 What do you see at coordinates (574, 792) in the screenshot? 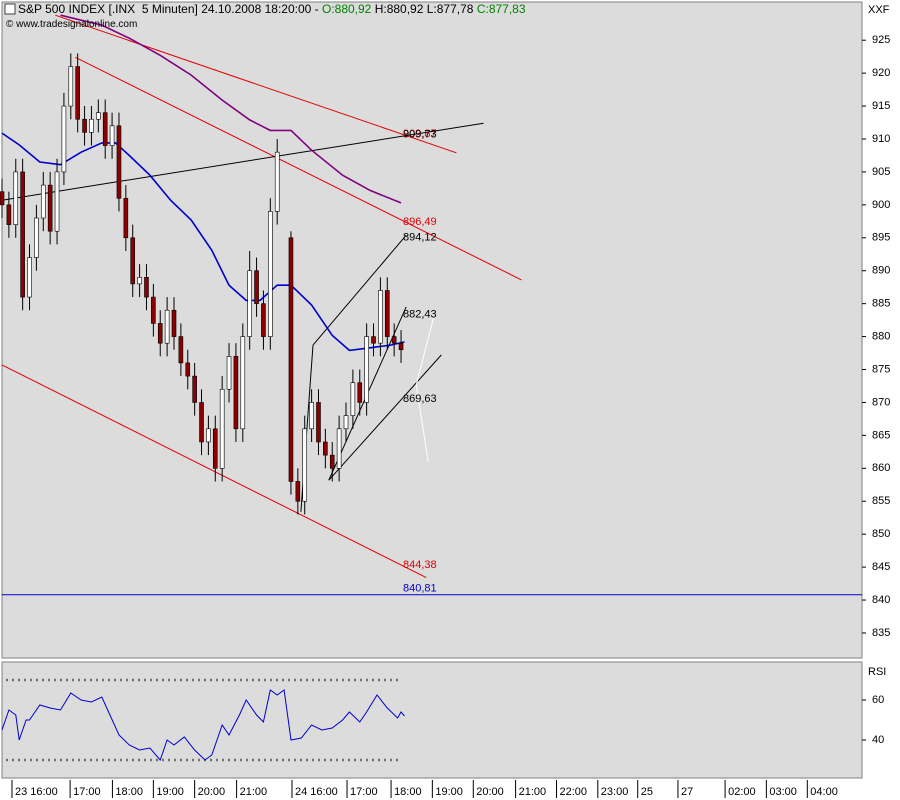
I see `x-tick-label: 22:00` at bounding box center [574, 792].